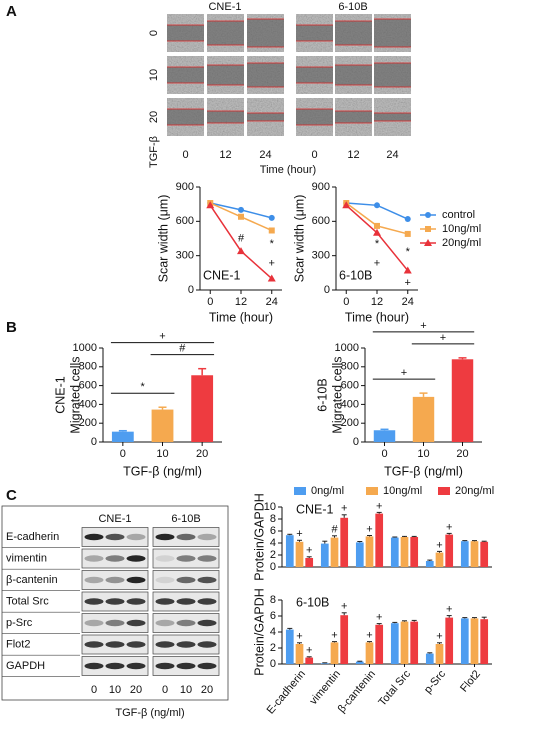 The height and width of the screenshot is (749, 550). Describe the element at coordinates (377, 264) in the screenshot. I see `annotation: +` at that location.